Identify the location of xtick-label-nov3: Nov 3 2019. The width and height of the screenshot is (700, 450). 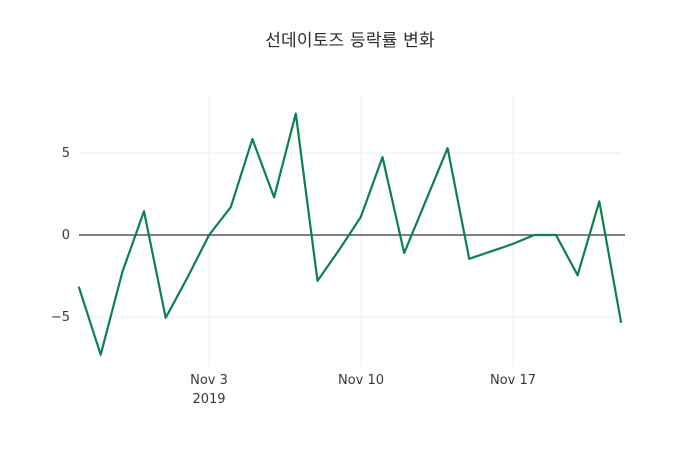
(209, 390).